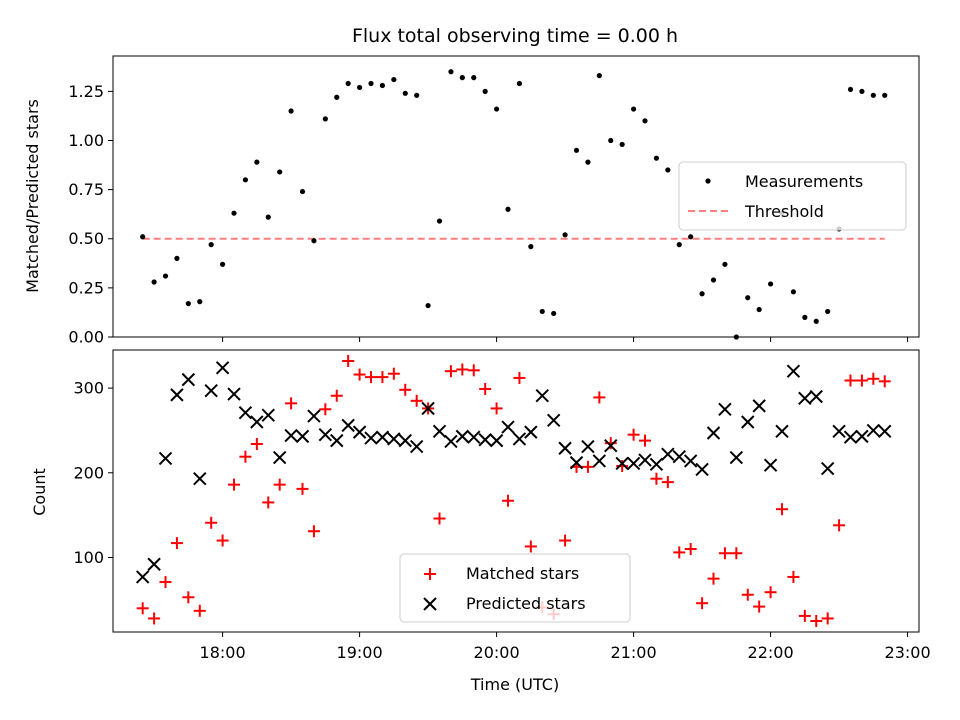 The image size is (960, 720). I want to click on bottom-x-axis-label: Time (UTC), so click(514, 684).